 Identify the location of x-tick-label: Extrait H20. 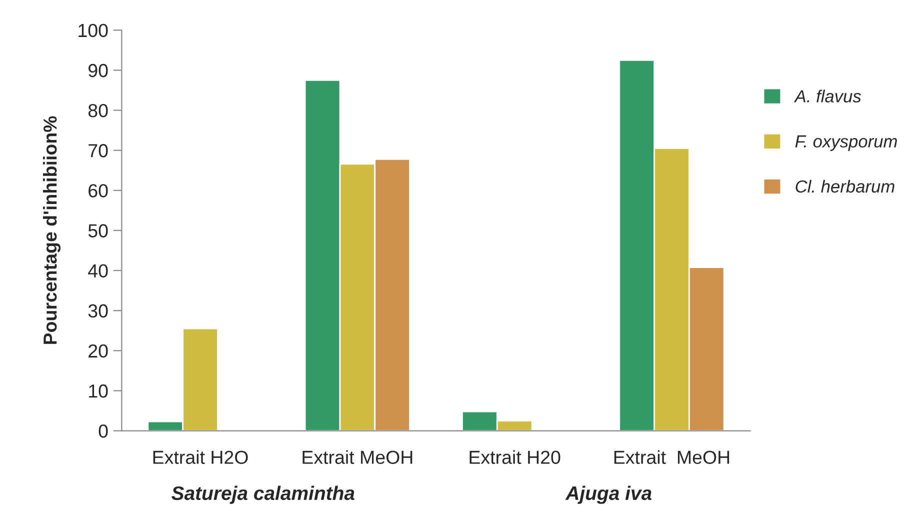
(515, 457).